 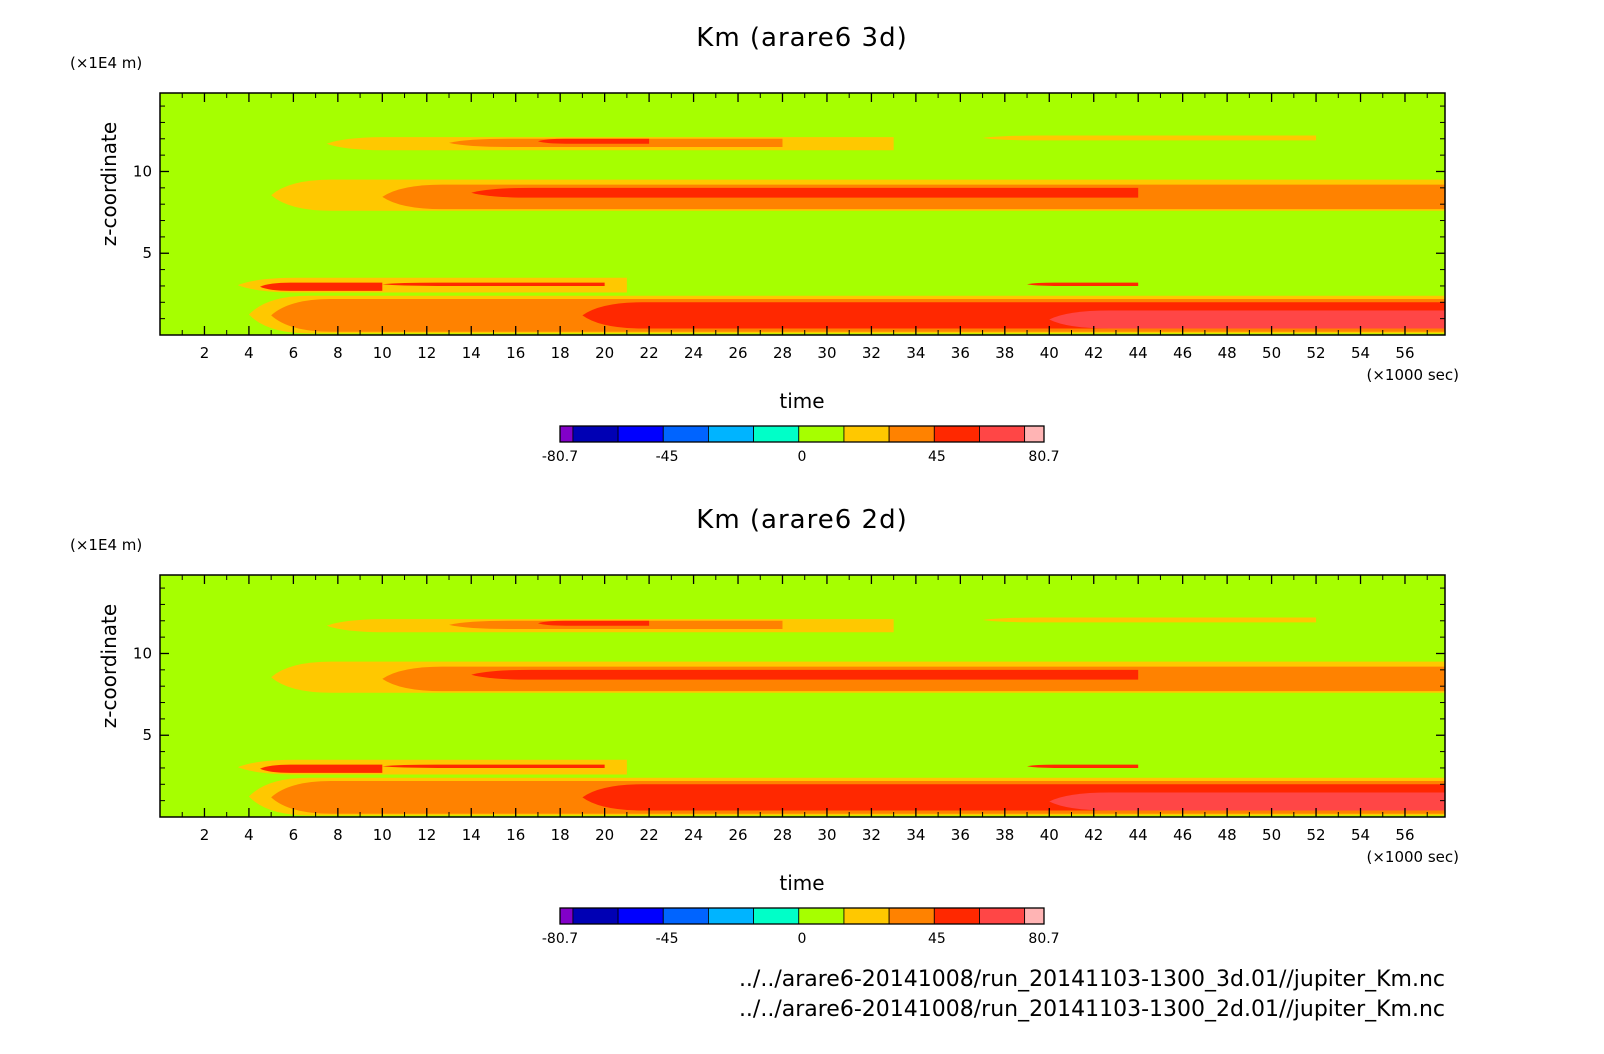 I want to click on x-tick-label: 16, so click(x=515, y=353).